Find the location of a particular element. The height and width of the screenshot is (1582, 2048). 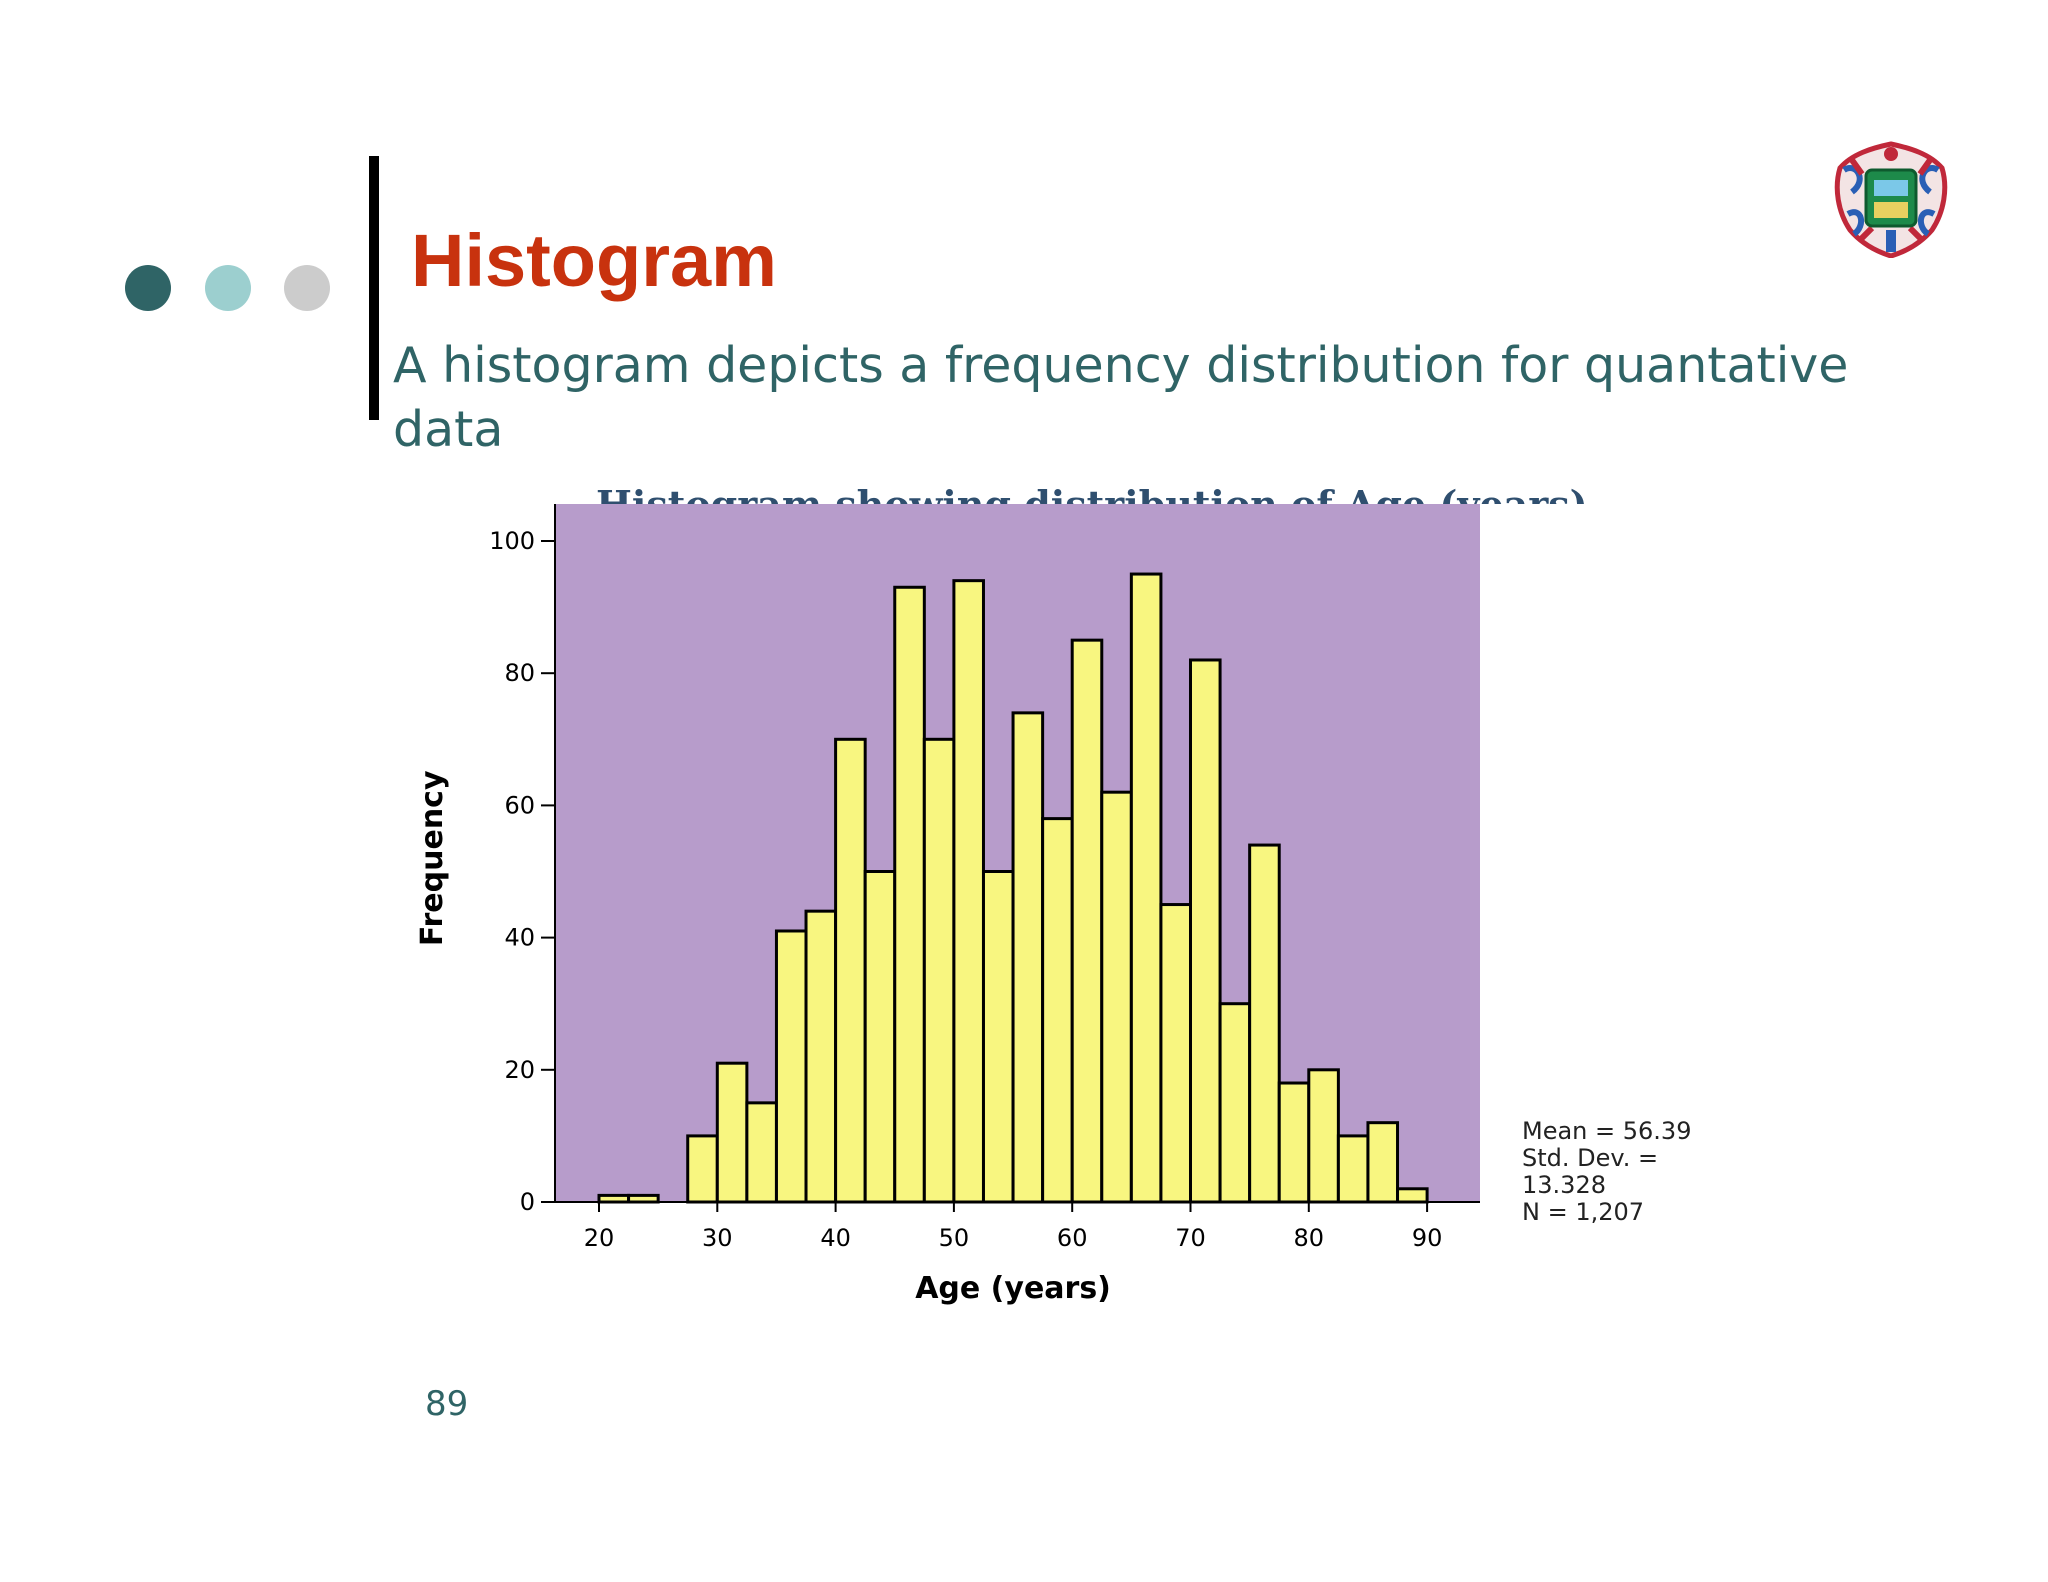

stat-mean: Mean = 56.39 is located at coordinates (1607, 1131).